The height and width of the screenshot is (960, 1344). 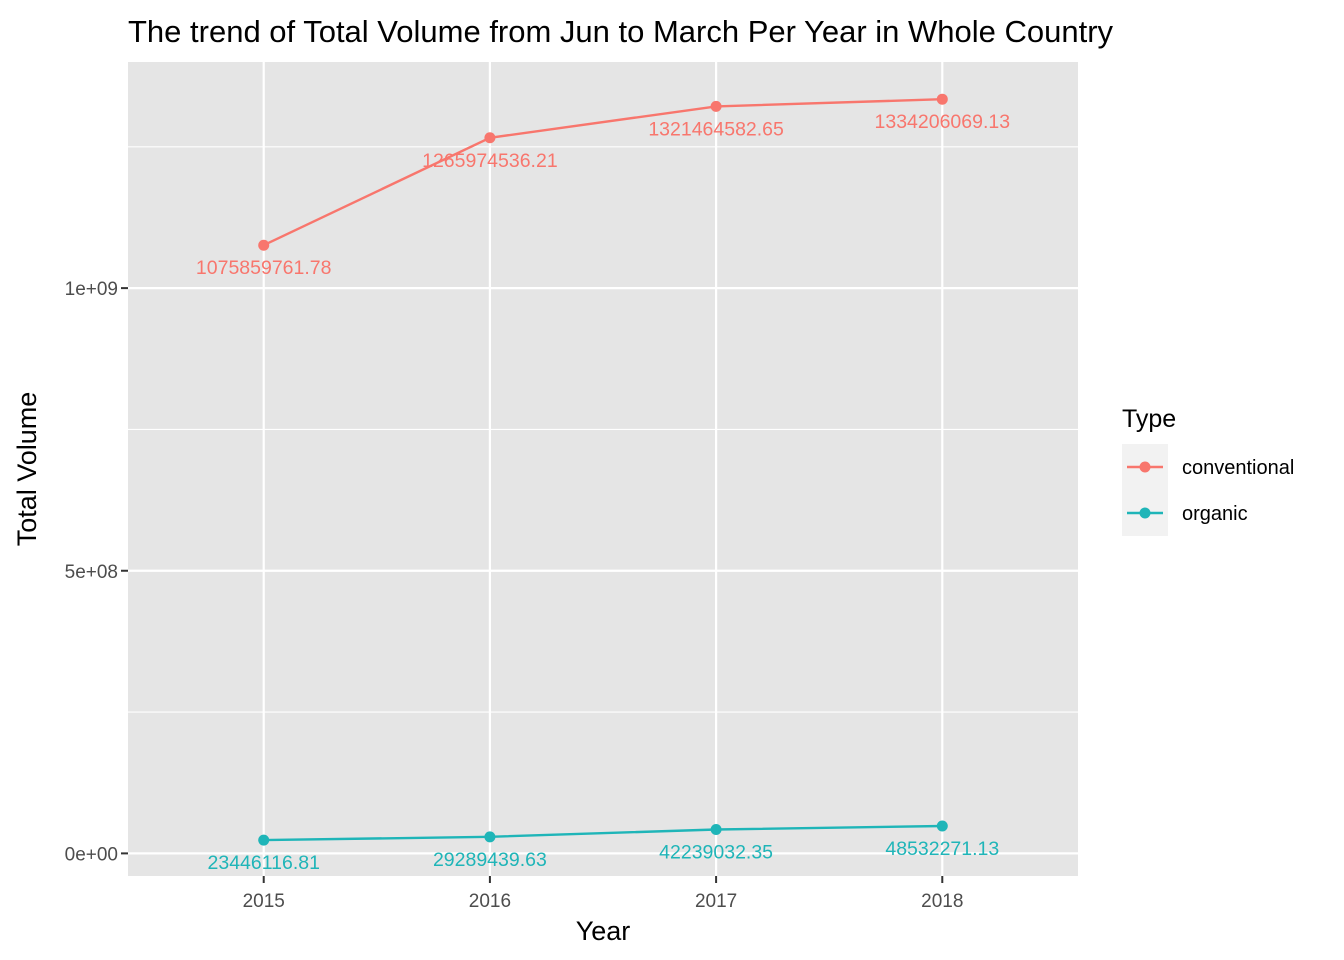 What do you see at coordinates (603, 931) in the screenshot?
I see `x-axis-title: Year` at bounding box center [603, 931].